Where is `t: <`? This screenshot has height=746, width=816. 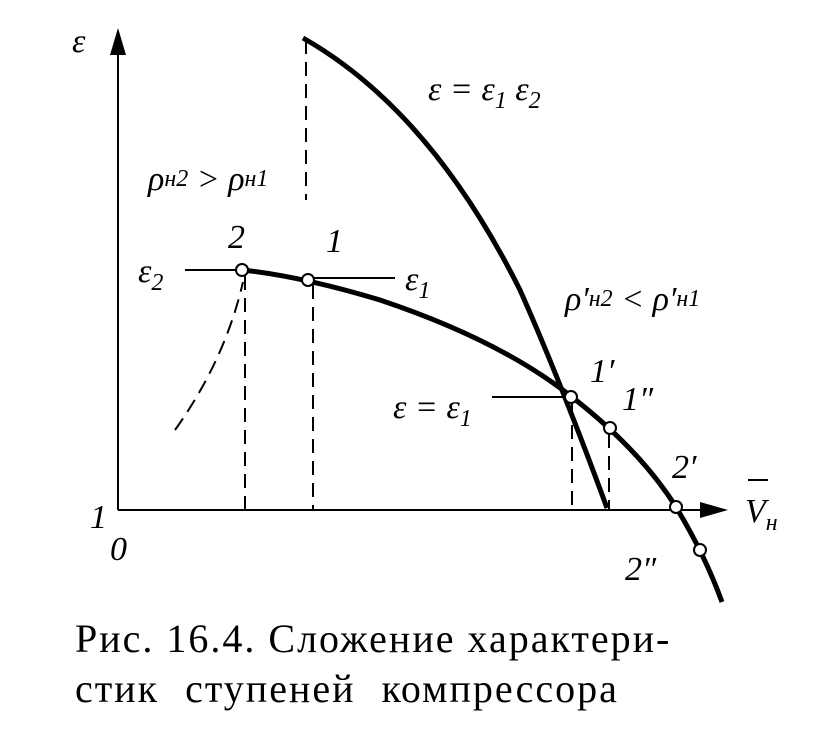 t: < is located at coordinates (633, 299).